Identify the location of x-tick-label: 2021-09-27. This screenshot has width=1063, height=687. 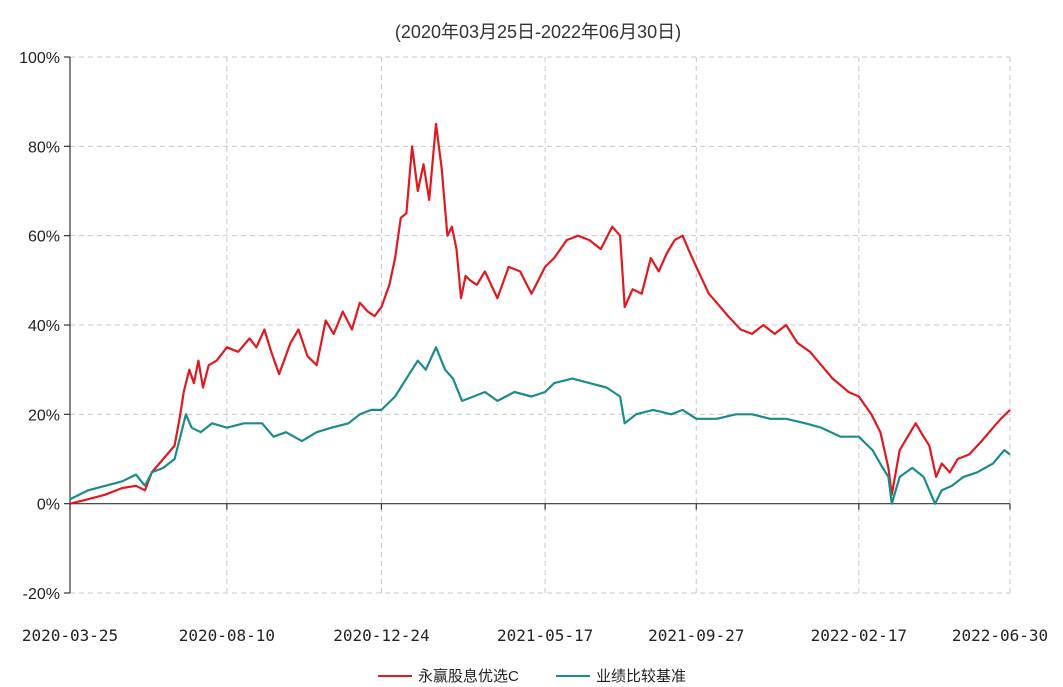
(696, 635).